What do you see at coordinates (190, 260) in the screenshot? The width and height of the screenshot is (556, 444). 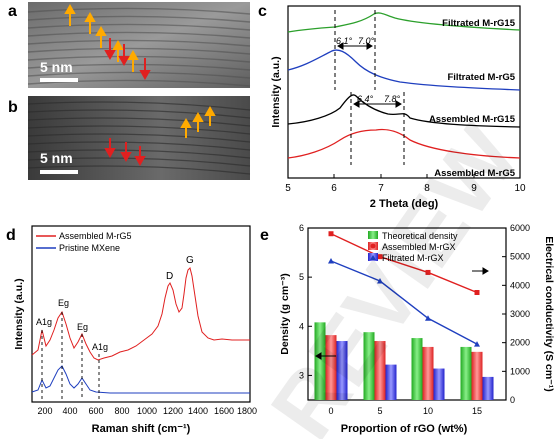 I see `peak-g: G` at bounding box center [190, 260].